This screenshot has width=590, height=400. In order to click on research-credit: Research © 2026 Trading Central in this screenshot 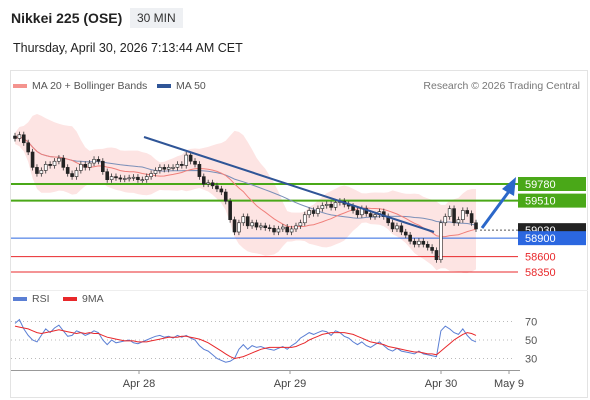, I will do `click(501, 86)`.